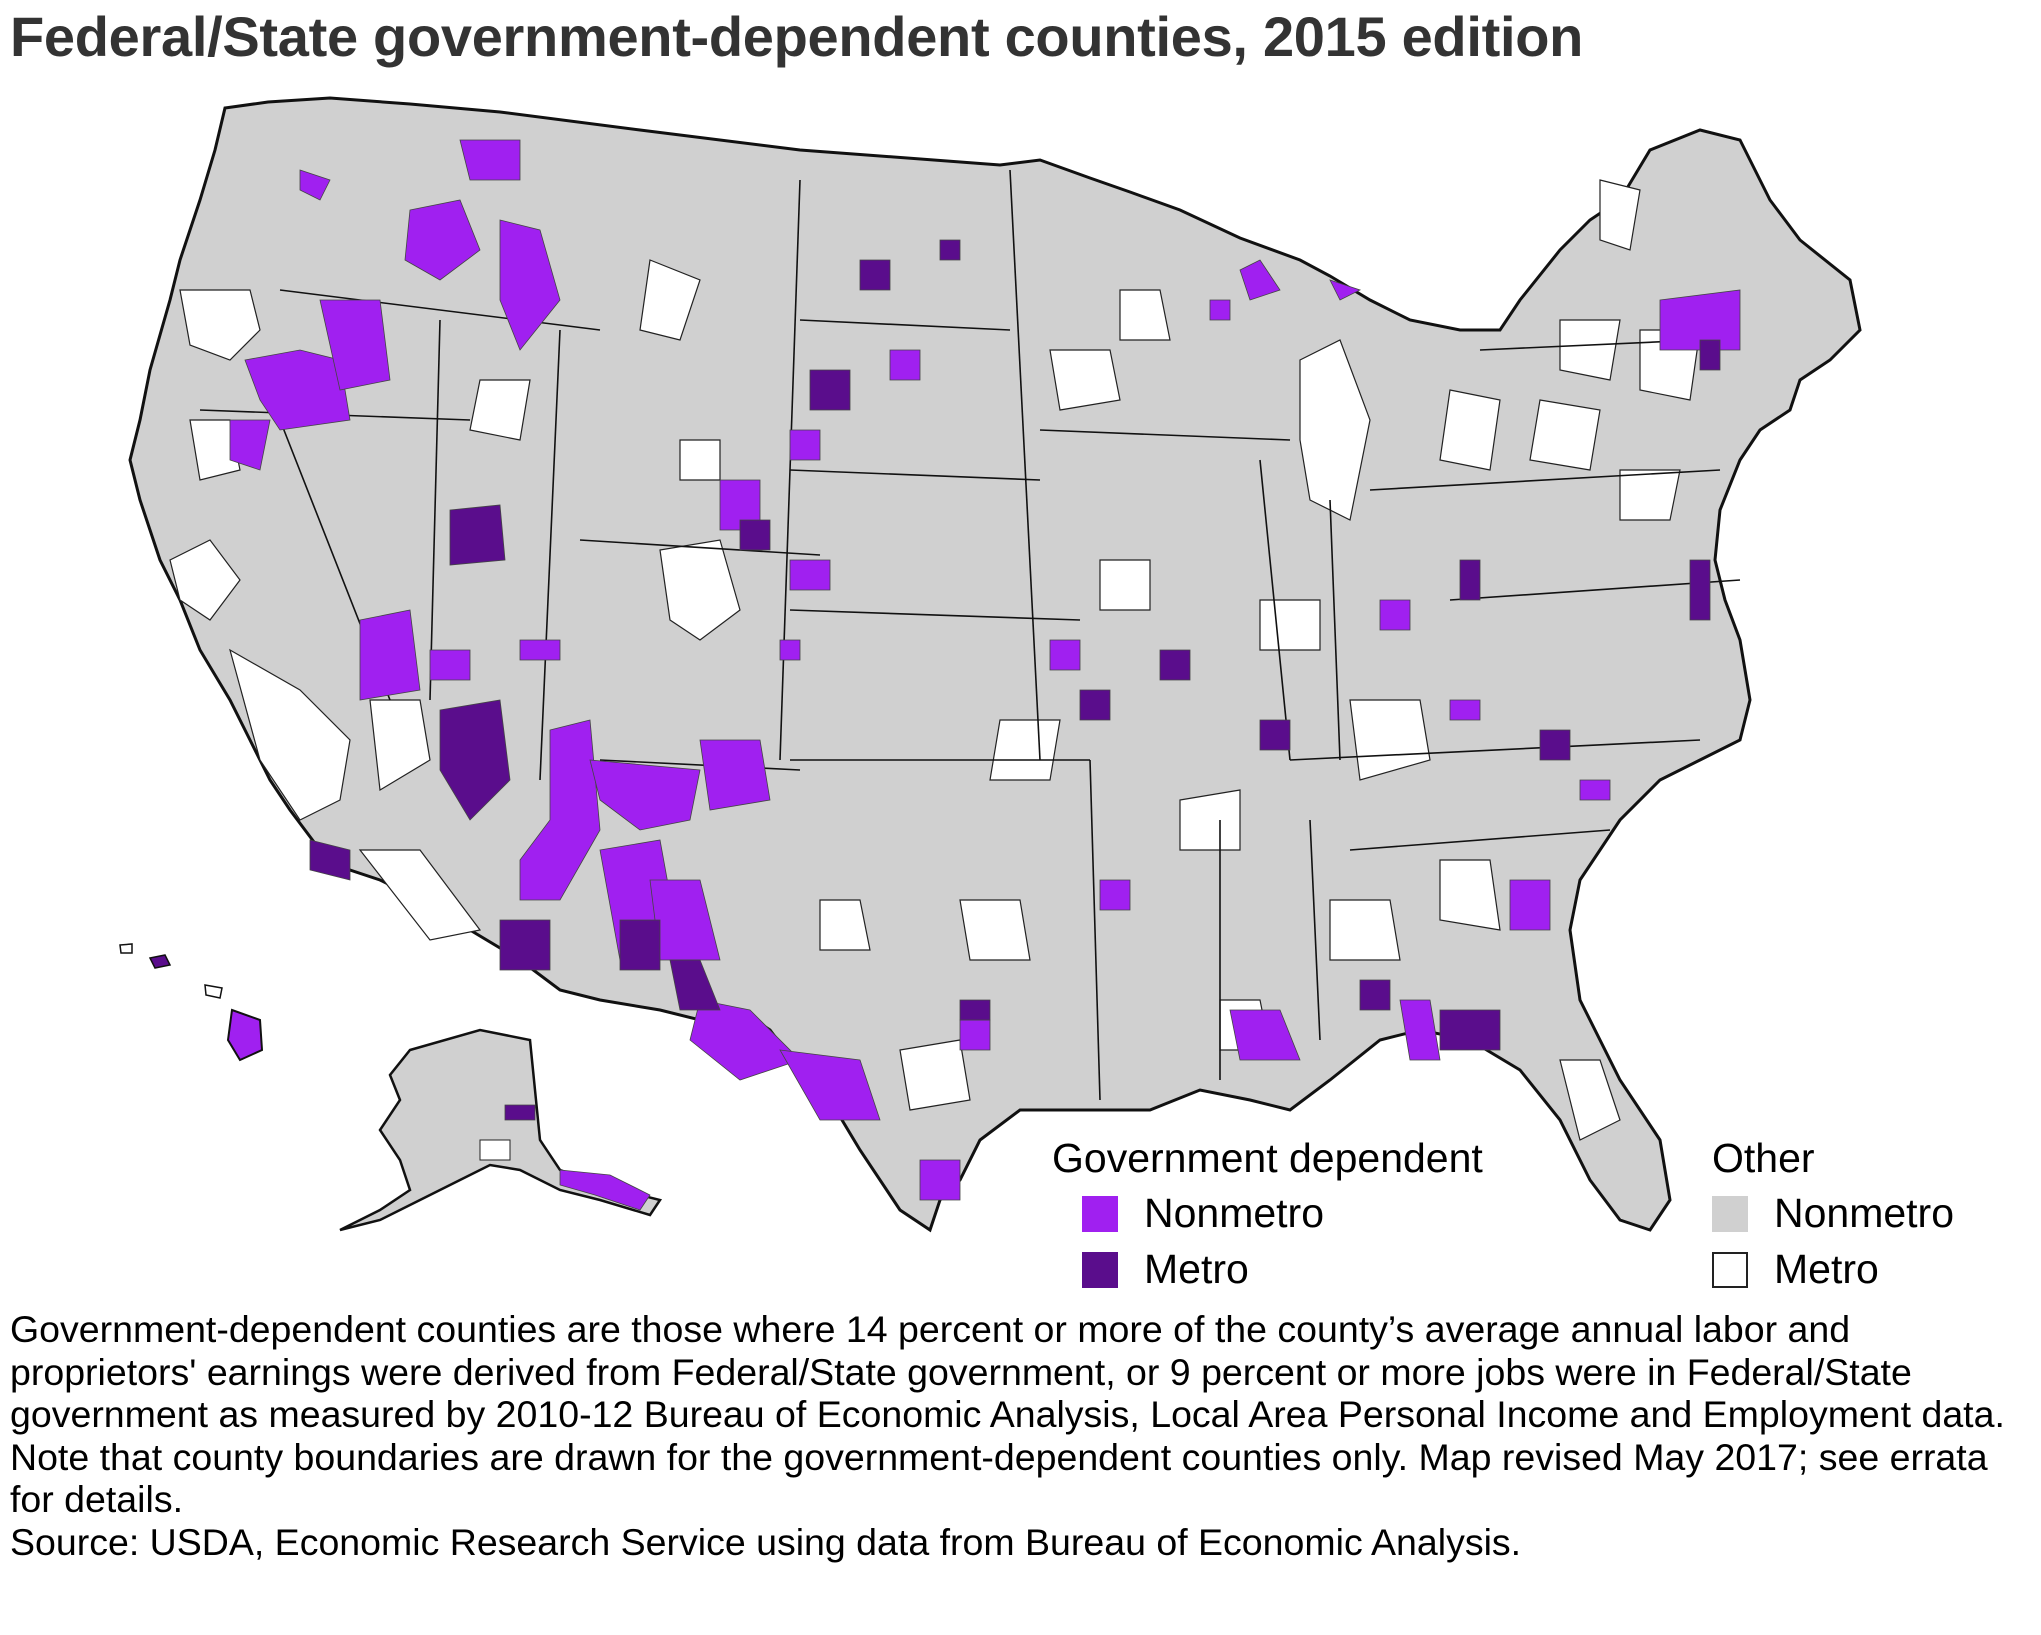  I want to click on legend-swatch-gov-metro, so click(1100, 1269).